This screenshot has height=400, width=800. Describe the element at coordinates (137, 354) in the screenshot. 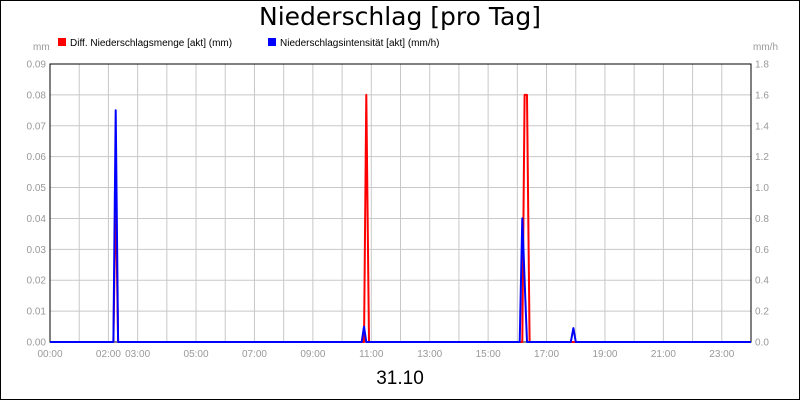

I see `x-tick-label: 03:00` at that location.